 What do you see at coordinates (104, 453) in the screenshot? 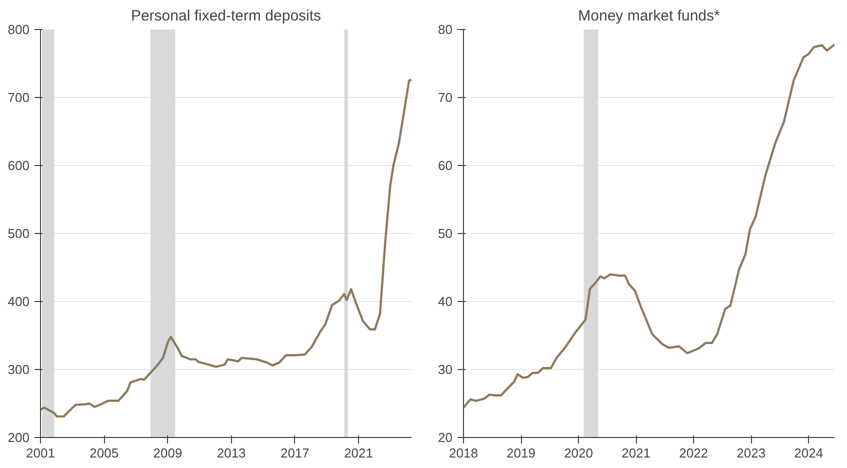
I see `x-tick-label: 2005` at bounding box center [104, 453].